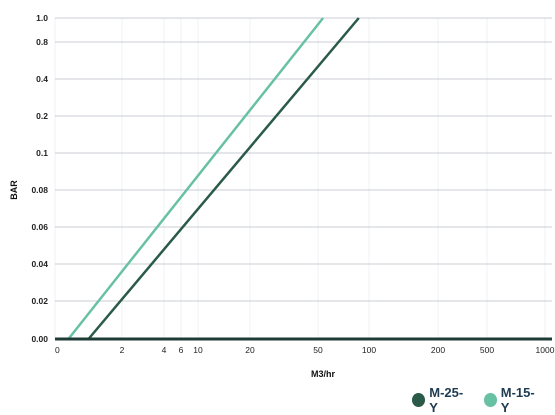 The width and height of the screenshot is (555, 415). I want to click on legend-dot-m15y, so click(490, 400).